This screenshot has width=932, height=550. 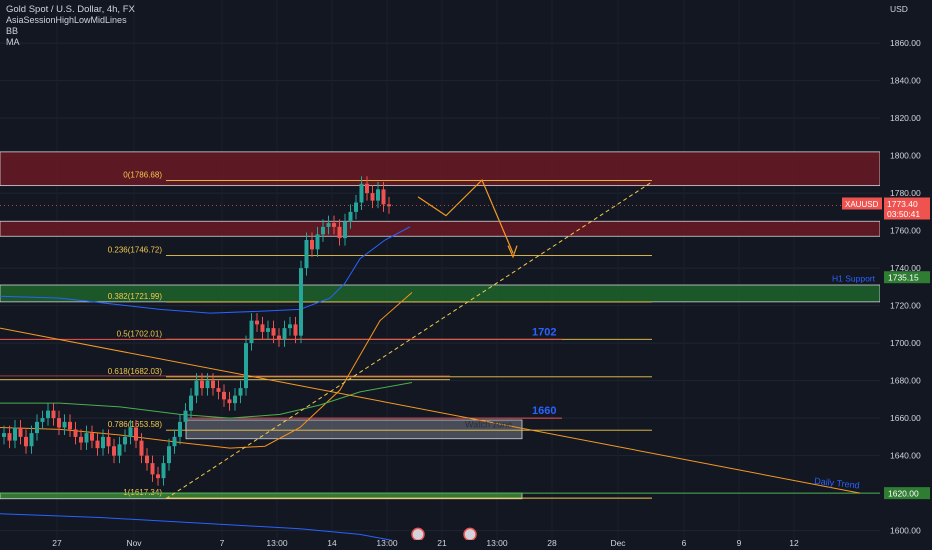 What do you see at coordinates (465, 216) in the screenshot?
I see `projection-path` at bounding box center [465, 216].